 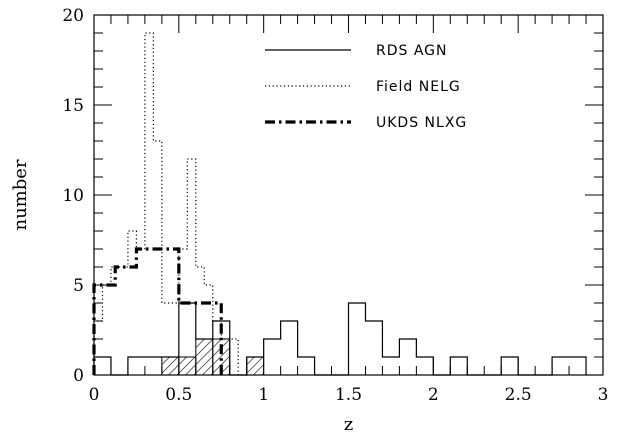 What do you see at coordinates (603, 395) in the screenshot?
I see `x-tick-label: 3` at bounding box center [603, 395].